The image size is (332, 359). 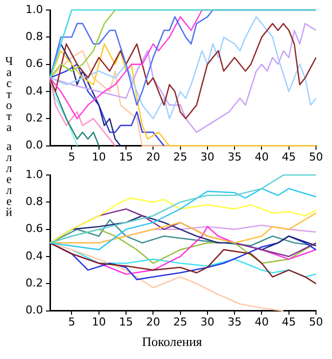 I want to click on x-axis-title: Поколения, so click(x=172, y=342).